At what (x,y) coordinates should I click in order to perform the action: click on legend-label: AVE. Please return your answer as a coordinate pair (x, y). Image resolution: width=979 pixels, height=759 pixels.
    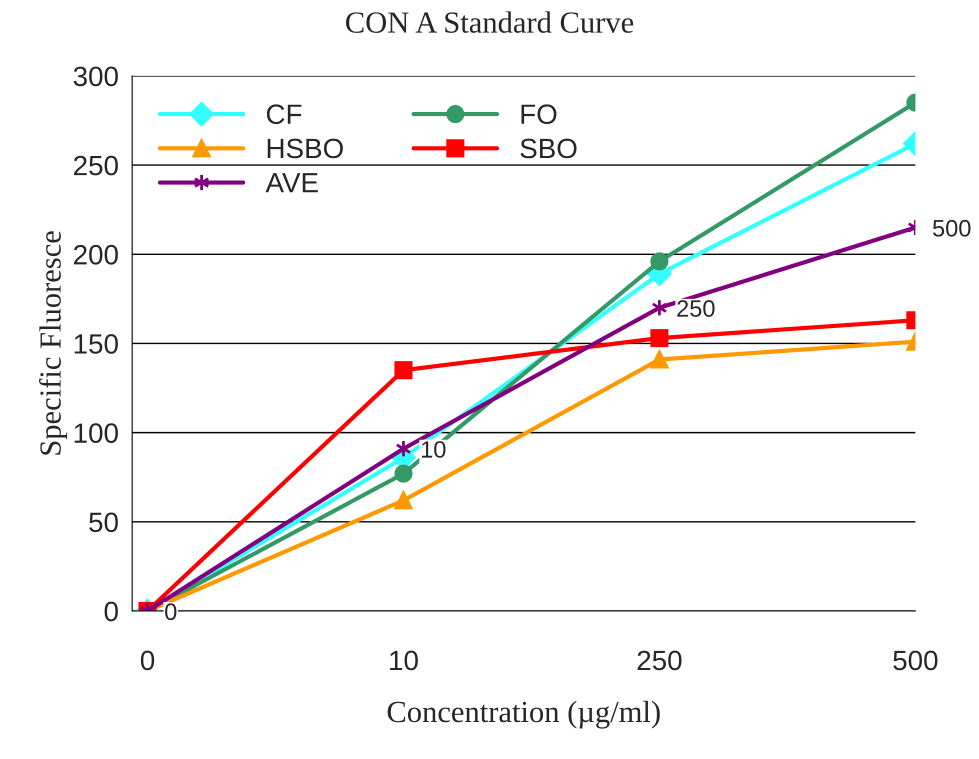
    Looking at the image, I should click on (292, 182).